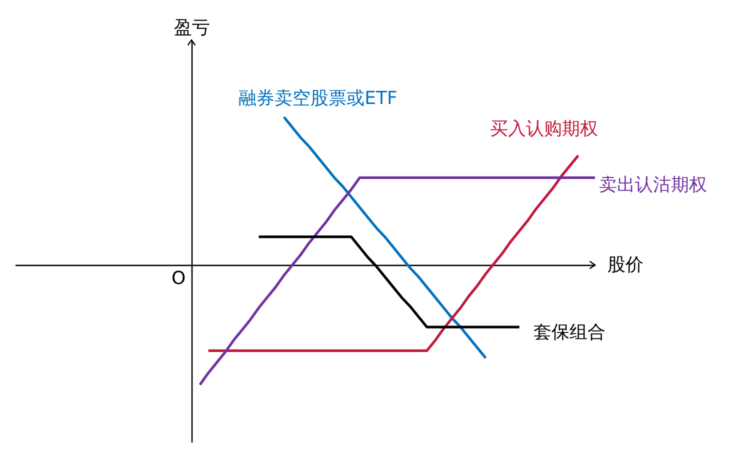  I want to click on series-label: 买入认购期权, so click(544, 129).